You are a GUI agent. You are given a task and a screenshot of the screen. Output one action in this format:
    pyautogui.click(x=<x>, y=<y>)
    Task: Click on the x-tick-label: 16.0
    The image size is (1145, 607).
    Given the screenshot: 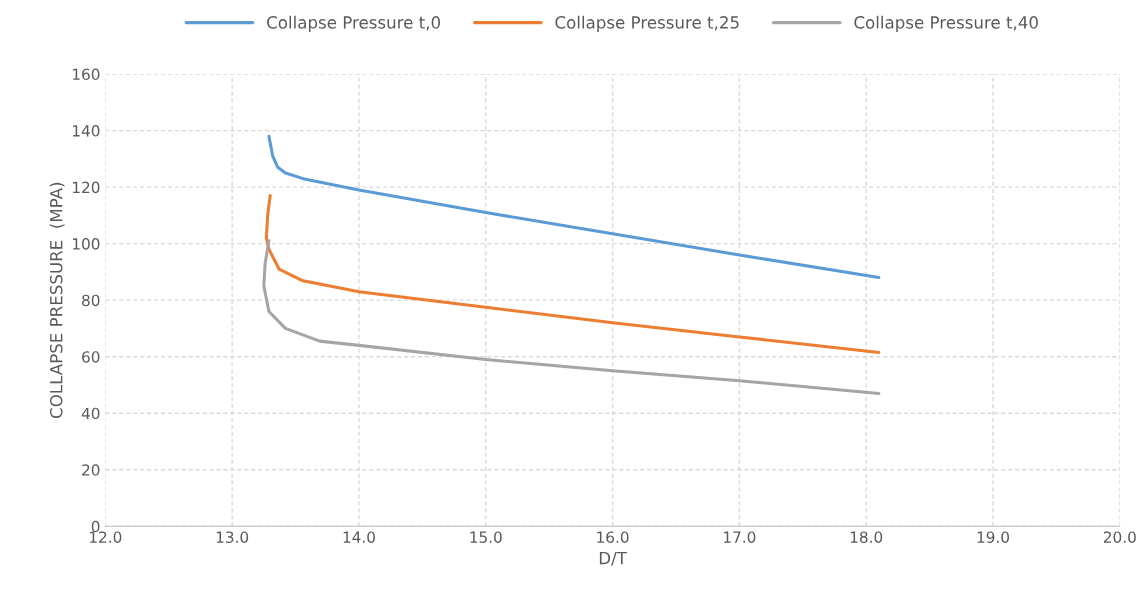 What is the action you would take?
    pyautogui.click(x=613, y=537)
    